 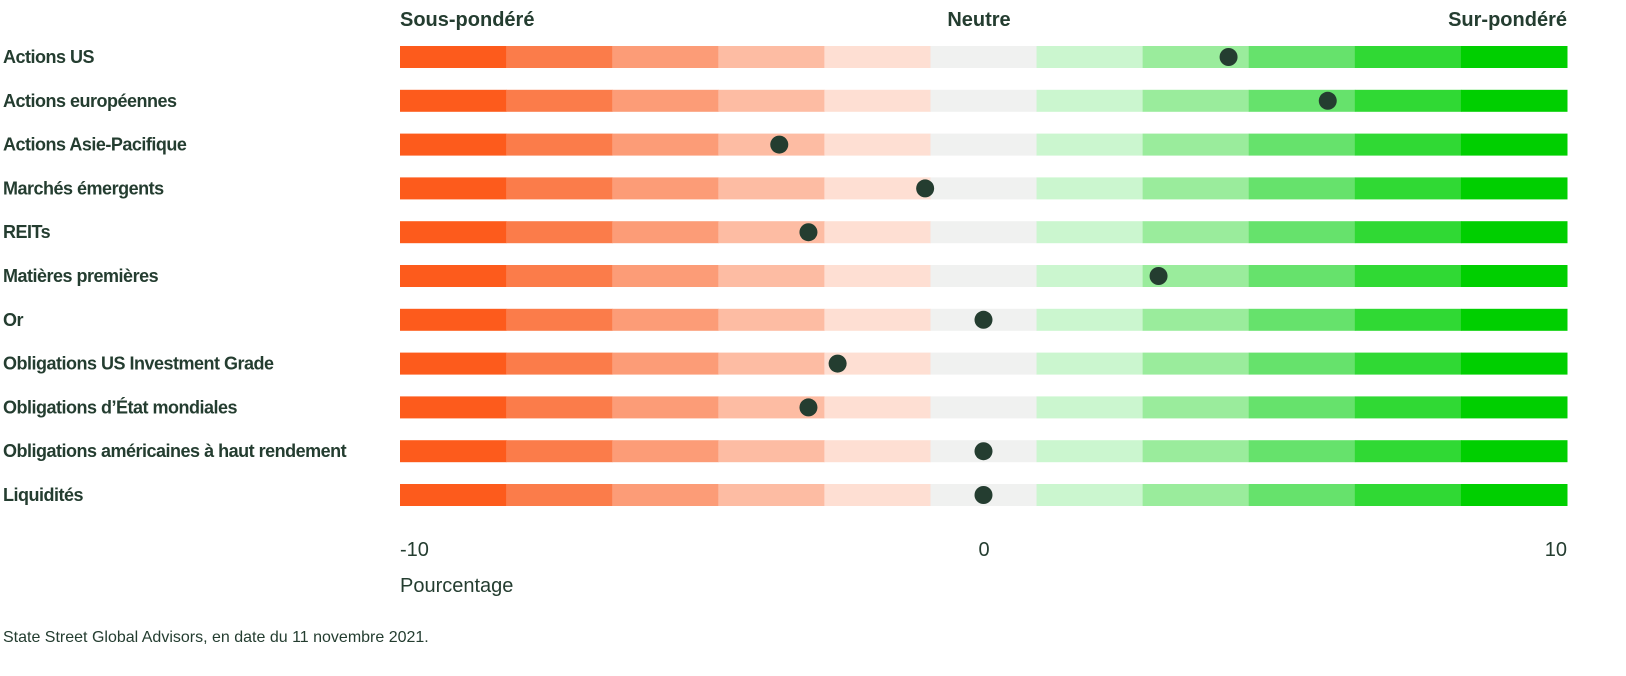 I want to click on category-label: REITs, so click(x=27, y=232).